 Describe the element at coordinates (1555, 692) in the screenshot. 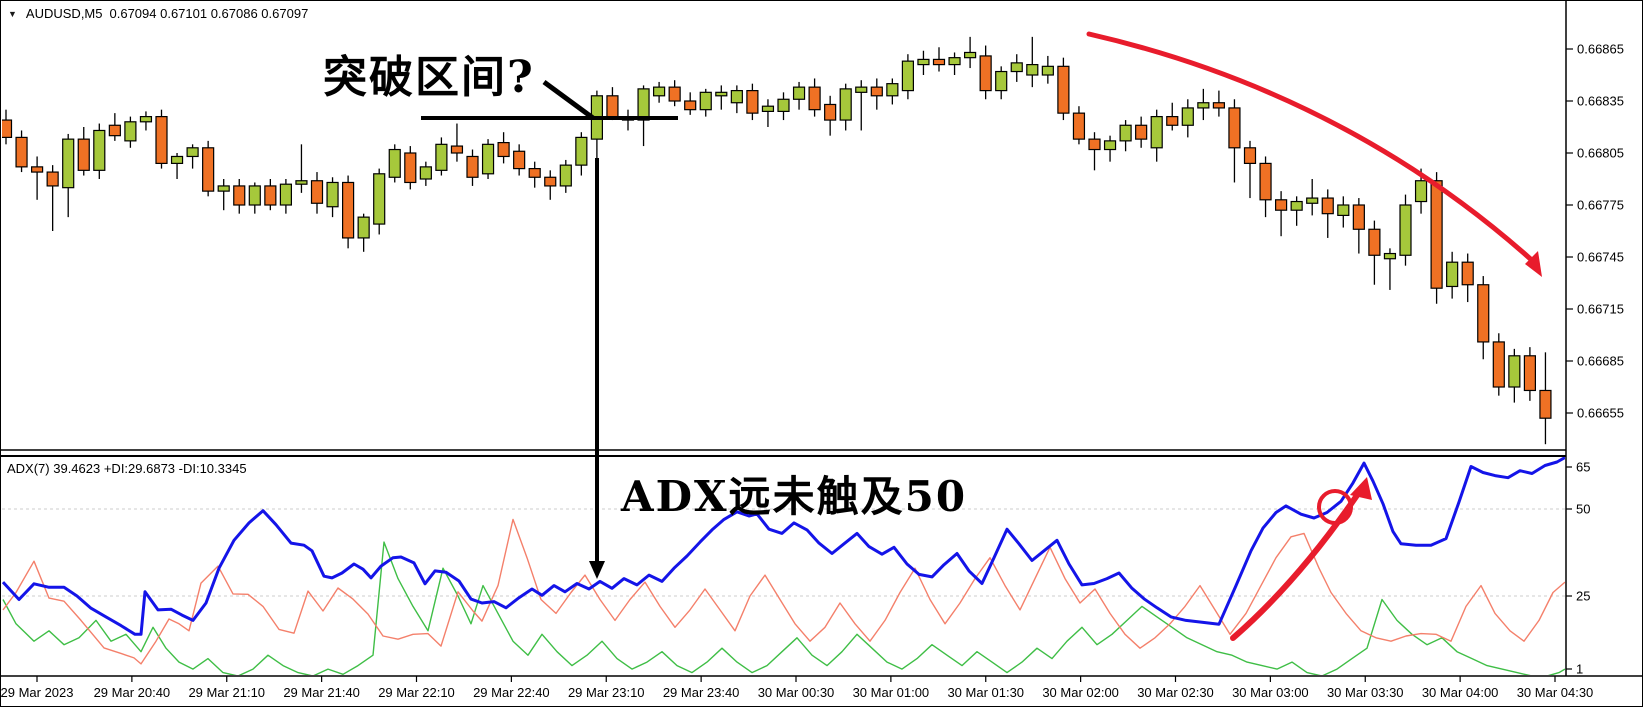

I see `time-axis-label: 30 Mar 04:30` at that location.